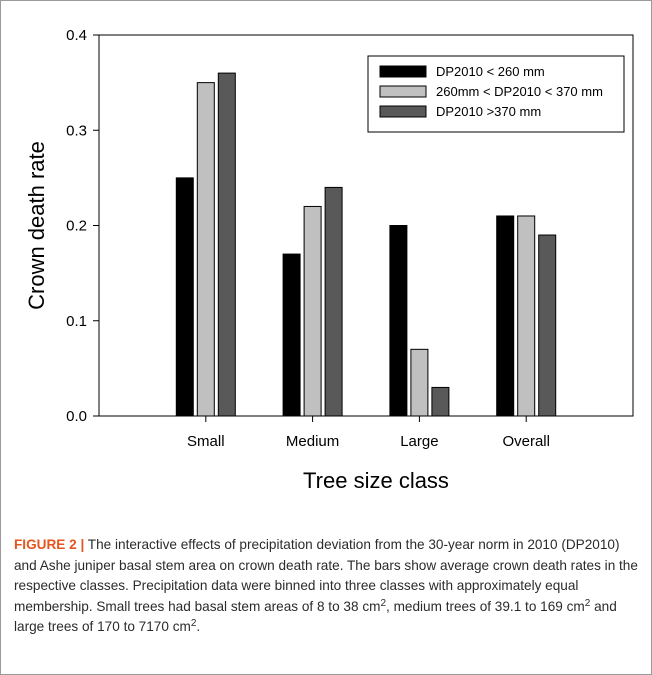  What do you see at coordinates (76, 130) in the screenshot?
I see `y-tick-label: 0.3` at bounding box center [76, 130].